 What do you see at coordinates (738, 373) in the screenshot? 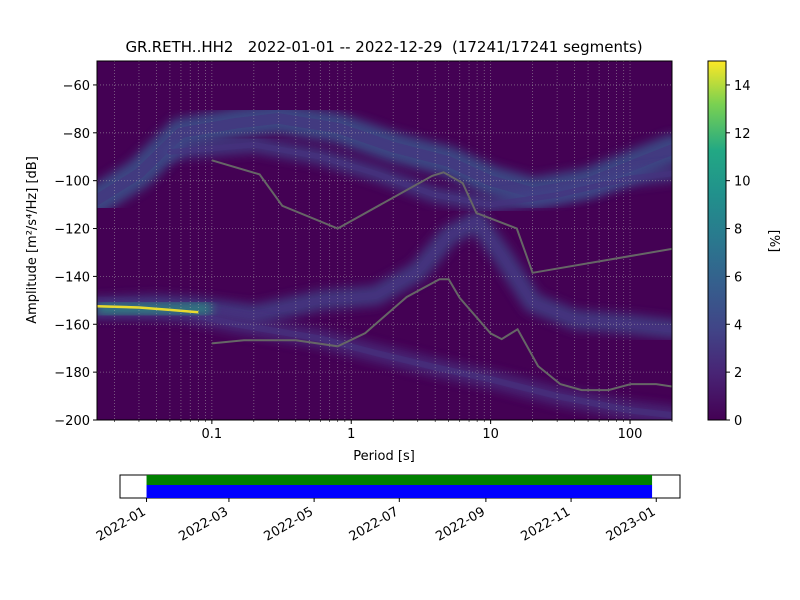
I see `colorbar-tick-label: 2` at bounding box center [738, 373].